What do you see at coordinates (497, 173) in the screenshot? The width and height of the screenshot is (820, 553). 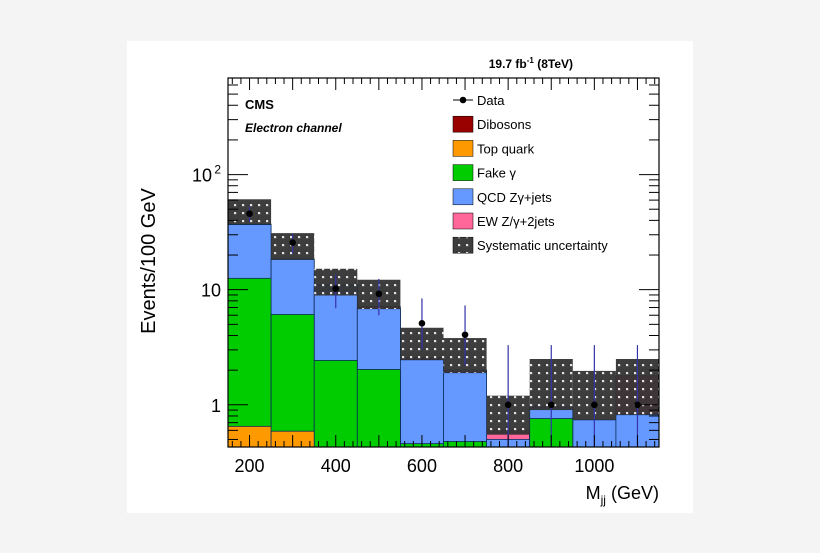 I see `legend-entry: Fake γ` at bounding box center [497, 173].